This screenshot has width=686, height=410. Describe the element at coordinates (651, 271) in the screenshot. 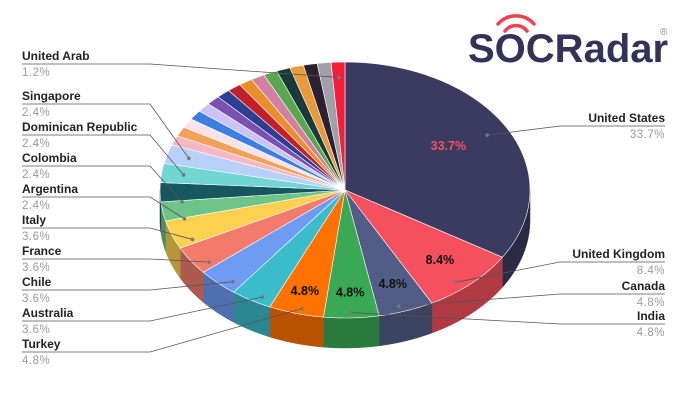

I see `value-label: 8.4%` at that location.